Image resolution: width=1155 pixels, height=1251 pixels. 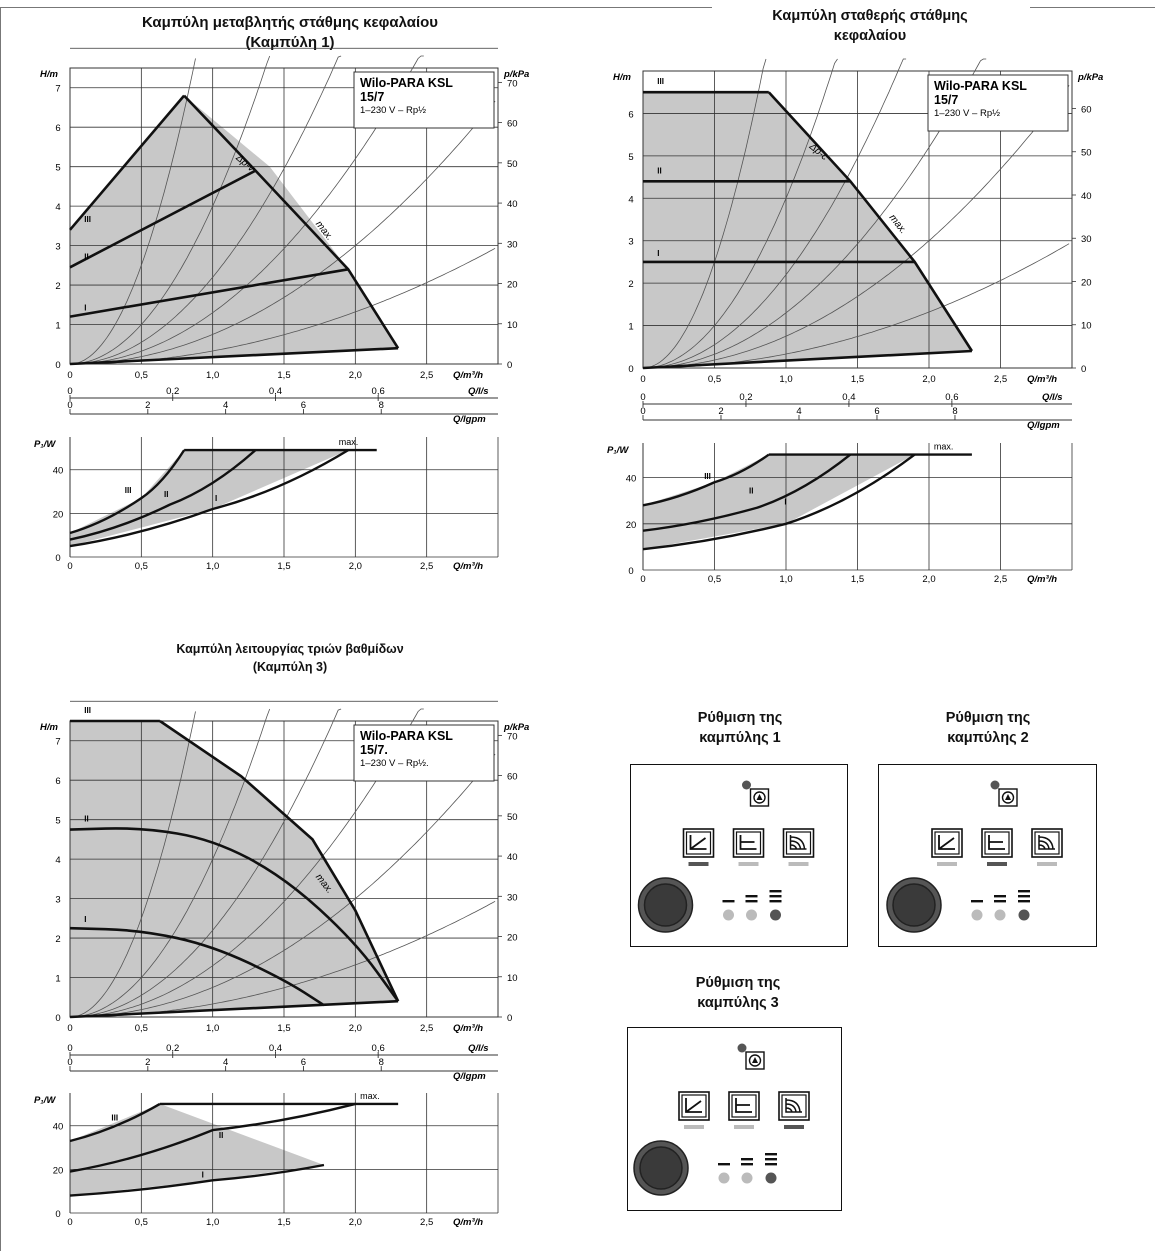 What do you see at coordinates (209, 293) in the screenshot?
I see `setting-curve-I` at bounding box center [209, 293].